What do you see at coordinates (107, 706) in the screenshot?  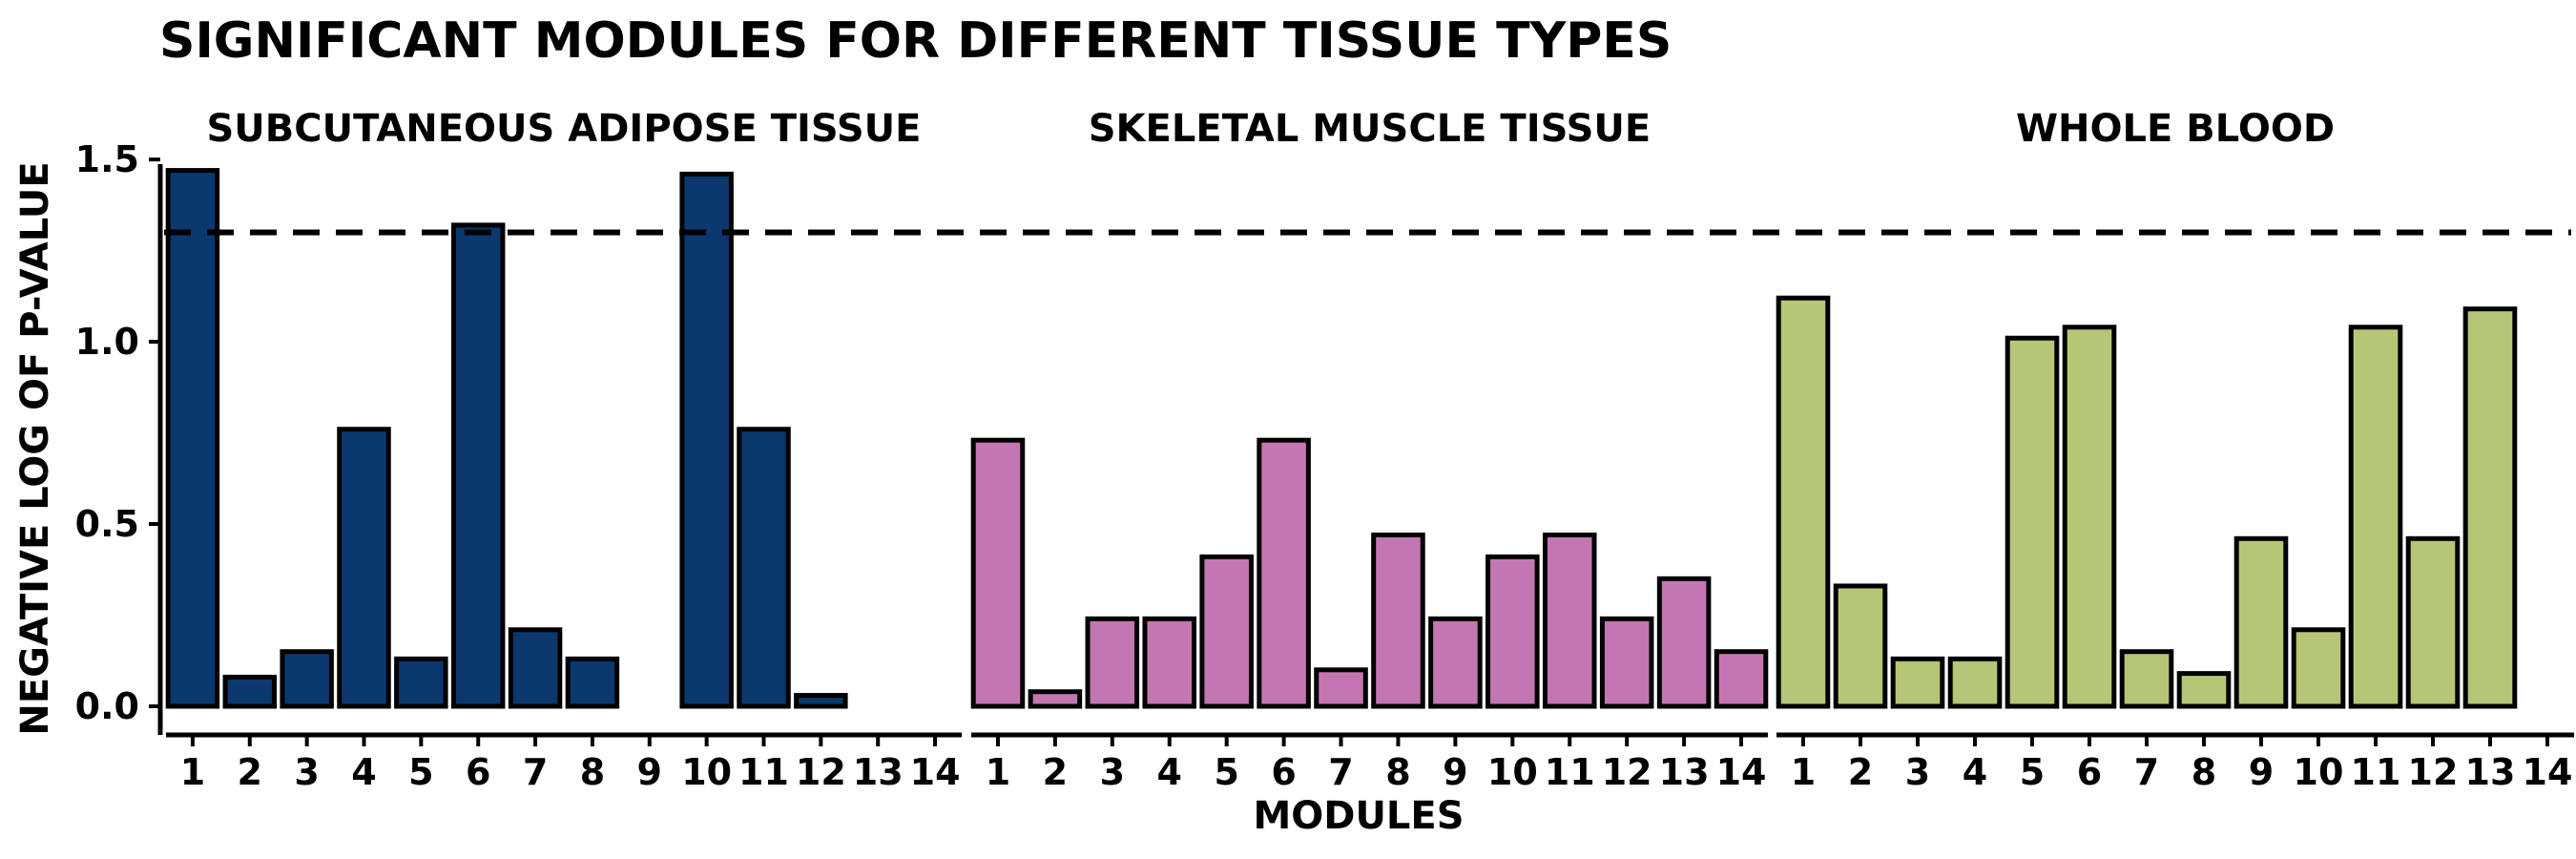 I see `y-tick-label: 0.0` at bounding box center [107, 706].